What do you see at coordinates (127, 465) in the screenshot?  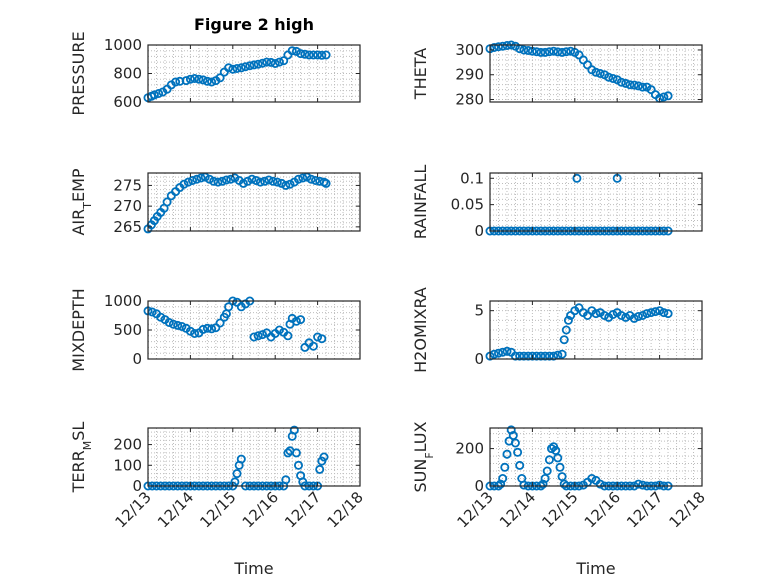 I see `y-tick-label: 100` at bounding box center [127, 465].